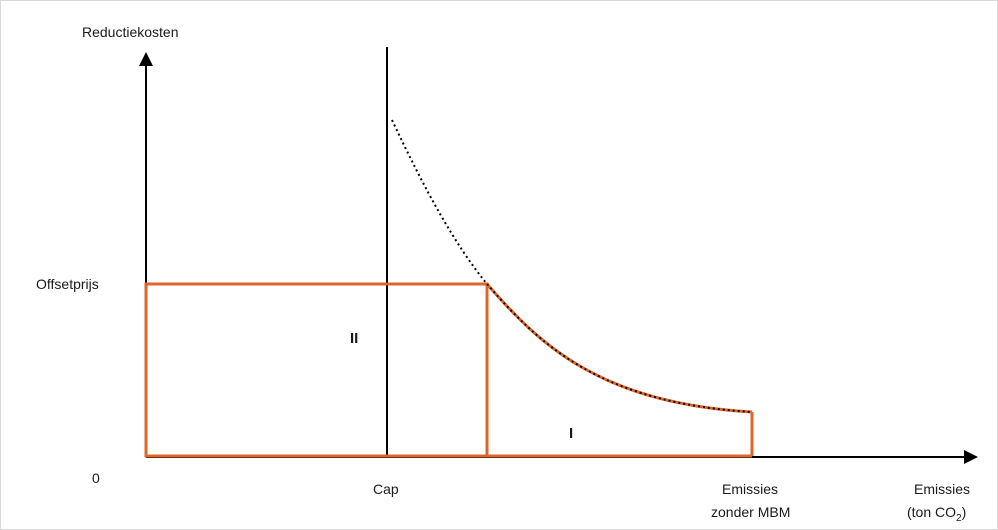 Image resolution: width=998 pixels, height=530 pixels. Describe the element at coordinates (971, 457) in the screenshot. I see `x-axis-arrow-icon` at that location.